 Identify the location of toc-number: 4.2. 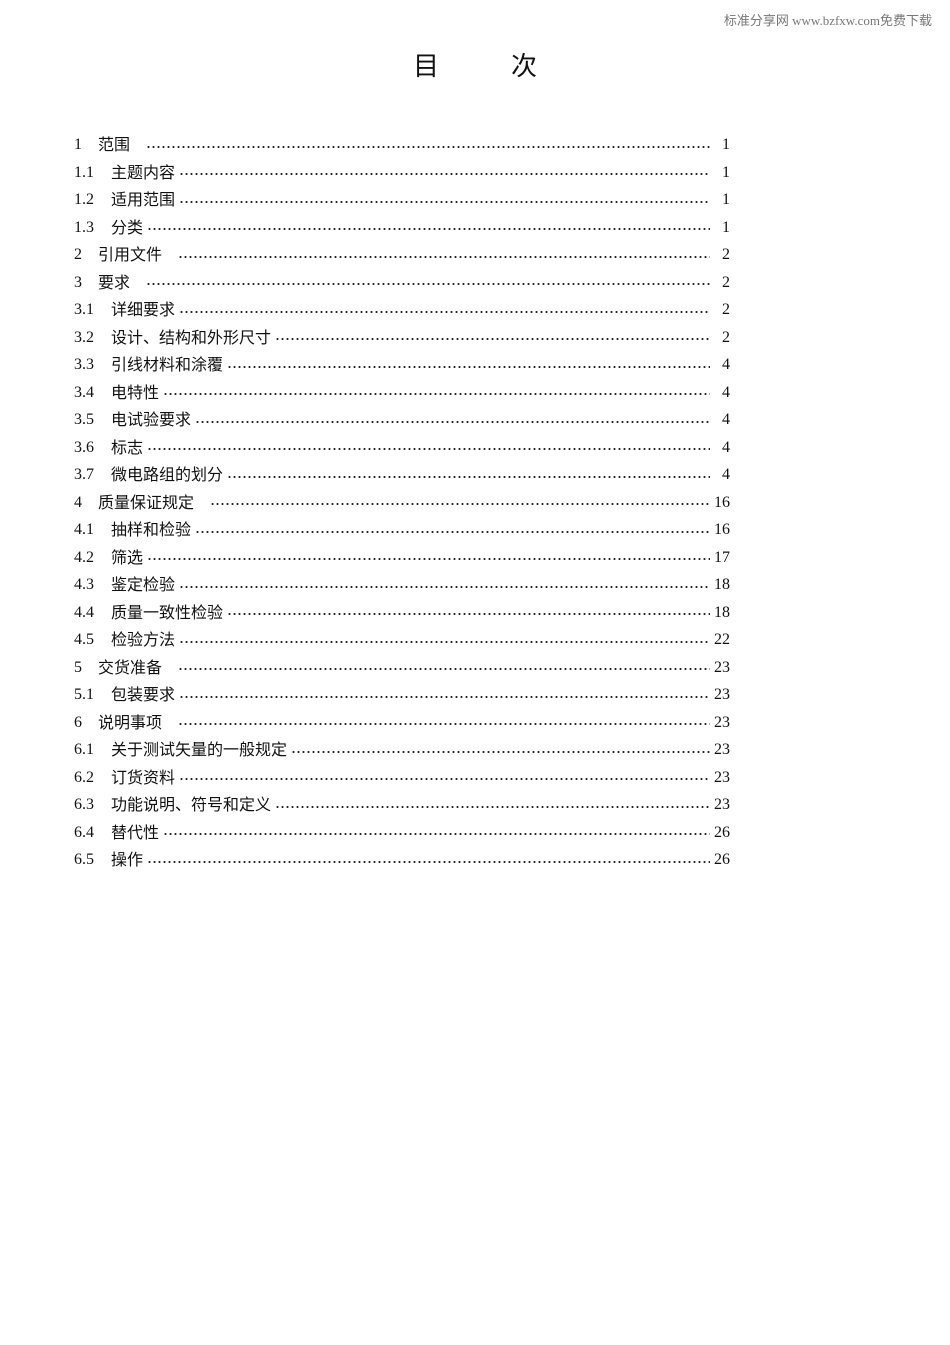
(84, 557).